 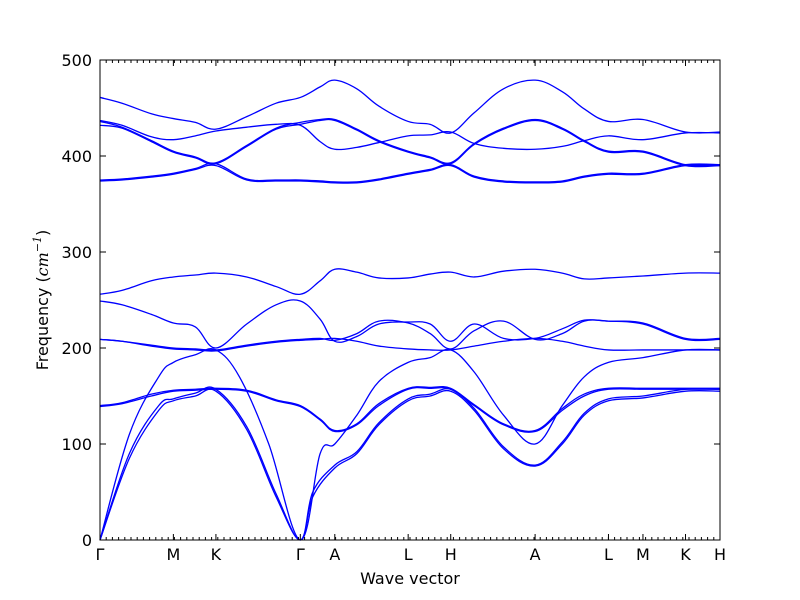 What do you see at coordinates (410, 578) in the screenshot?
I see `x-axis-label: Wave vector` at bounding box center [410, 578].